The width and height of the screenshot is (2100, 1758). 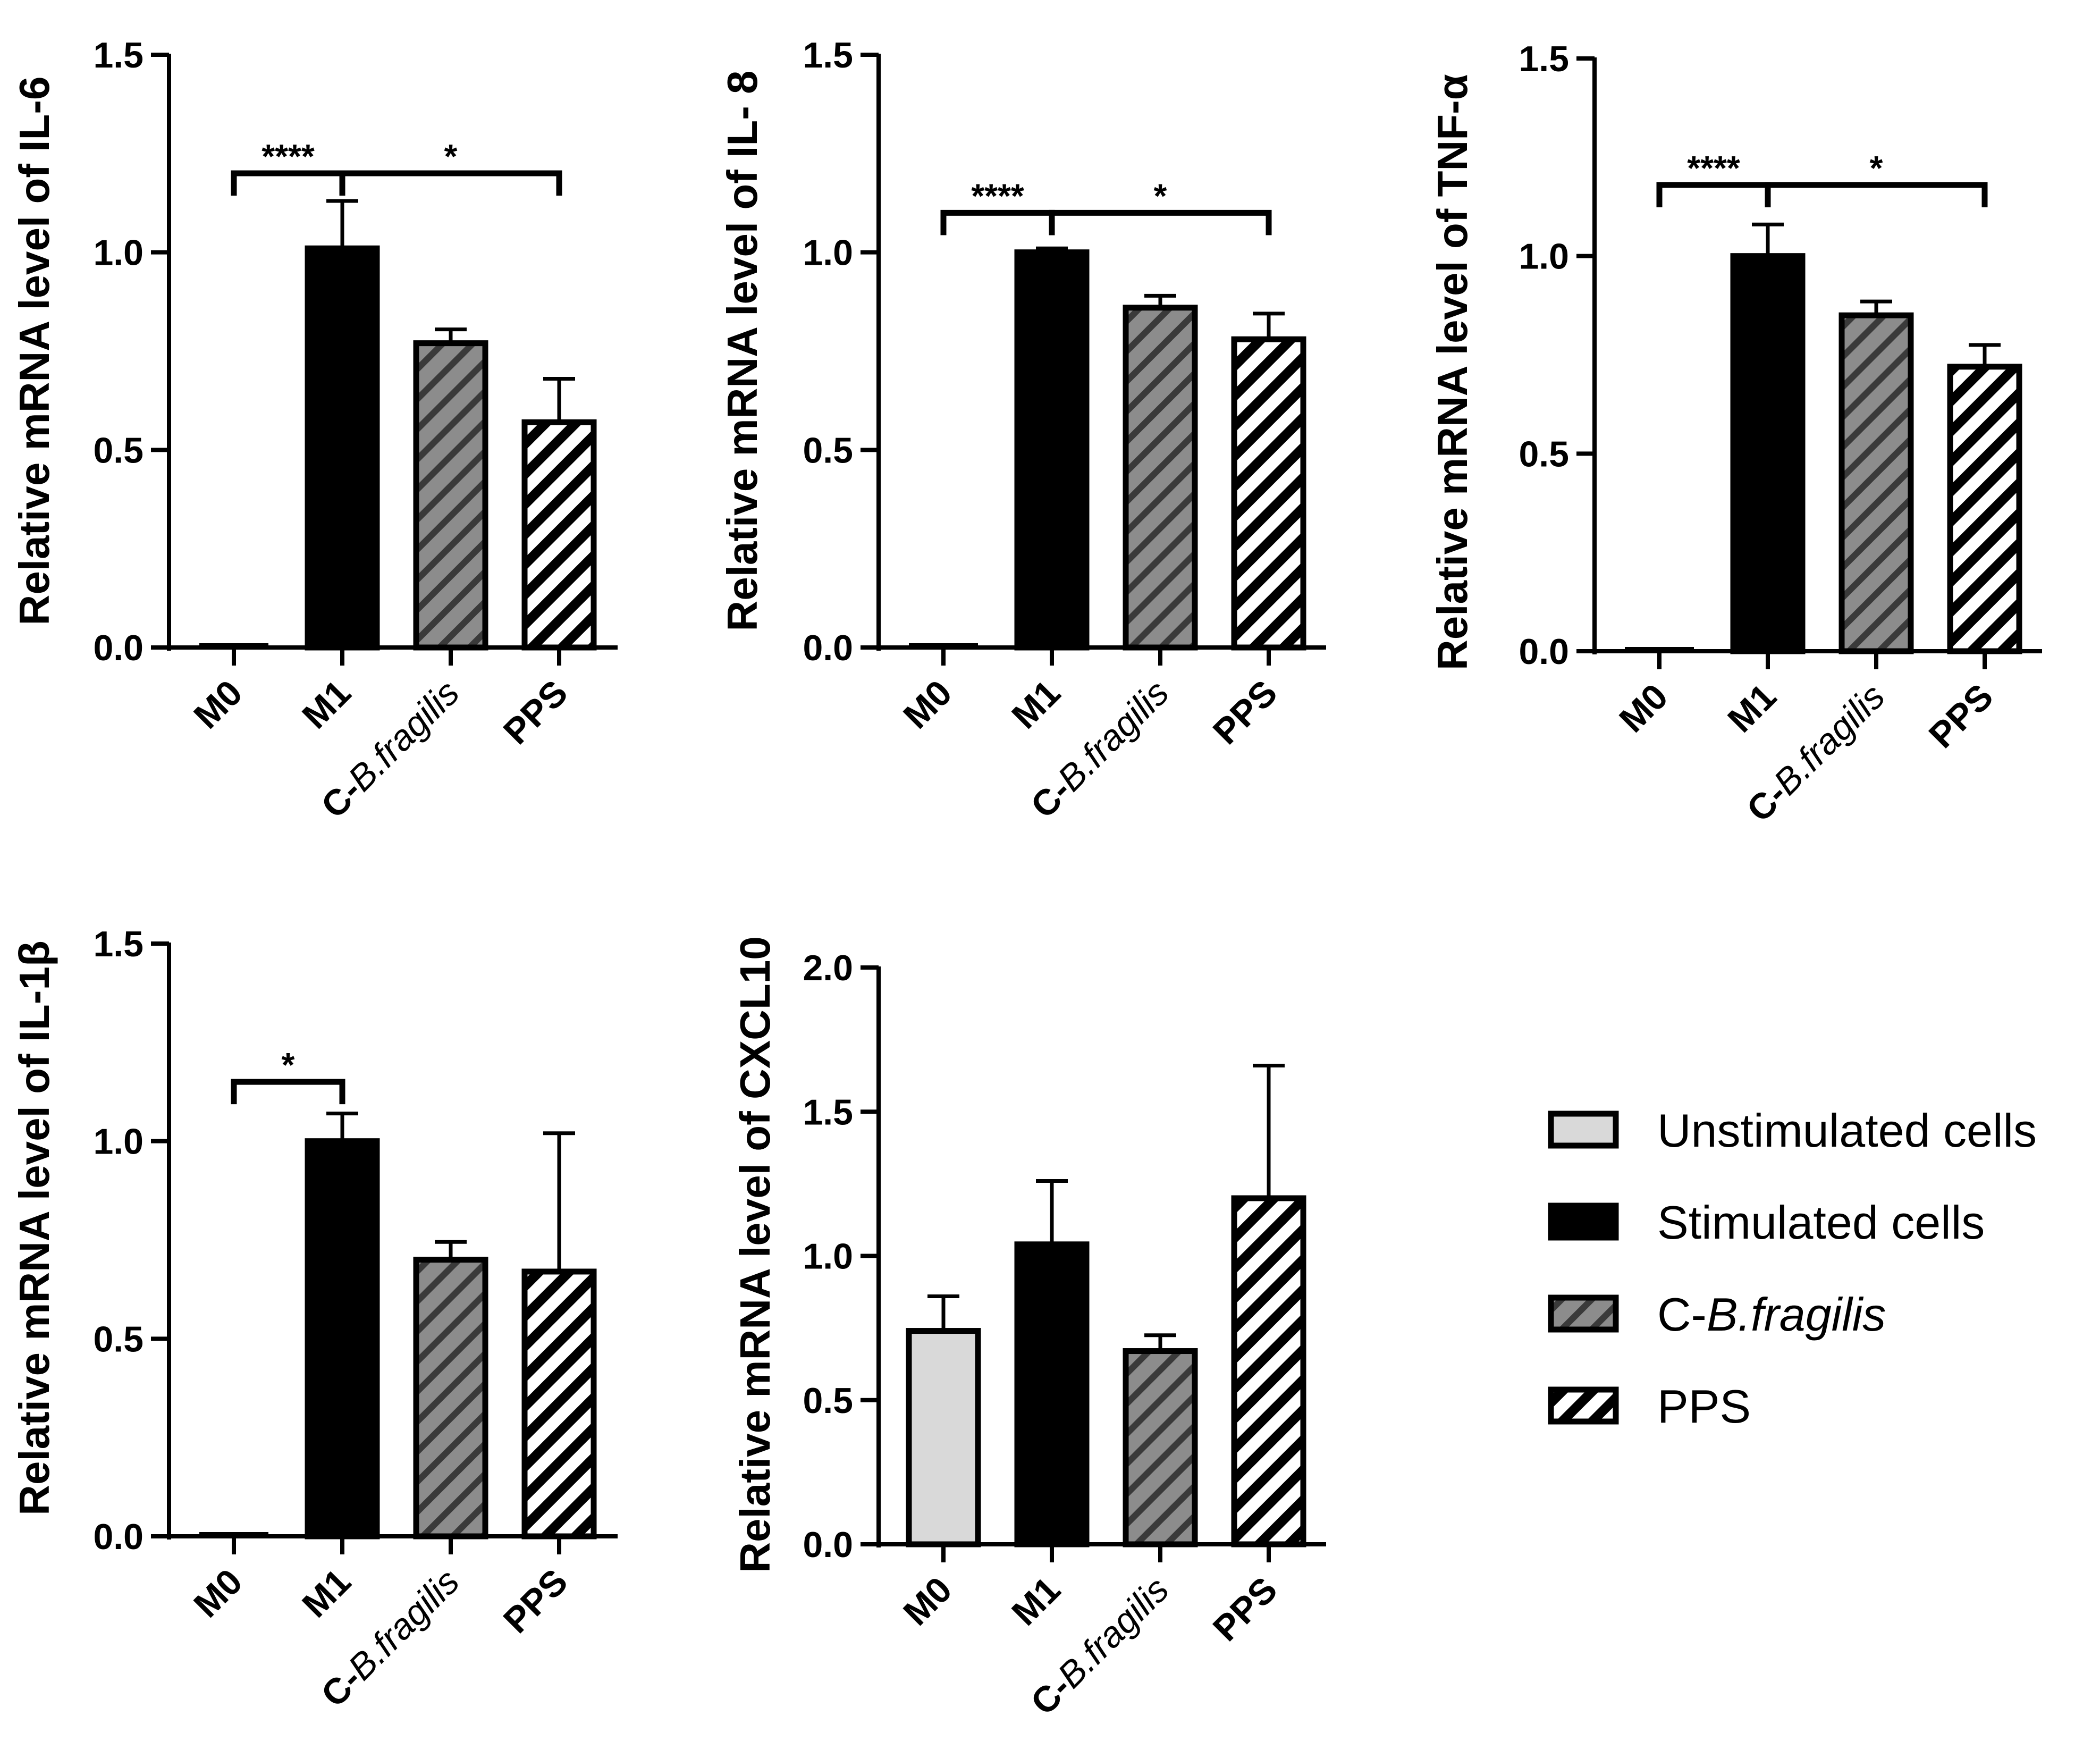 I want to click on y-axis-label: Relative mRNA level of TNF-α, so click(x=1452, y=372).